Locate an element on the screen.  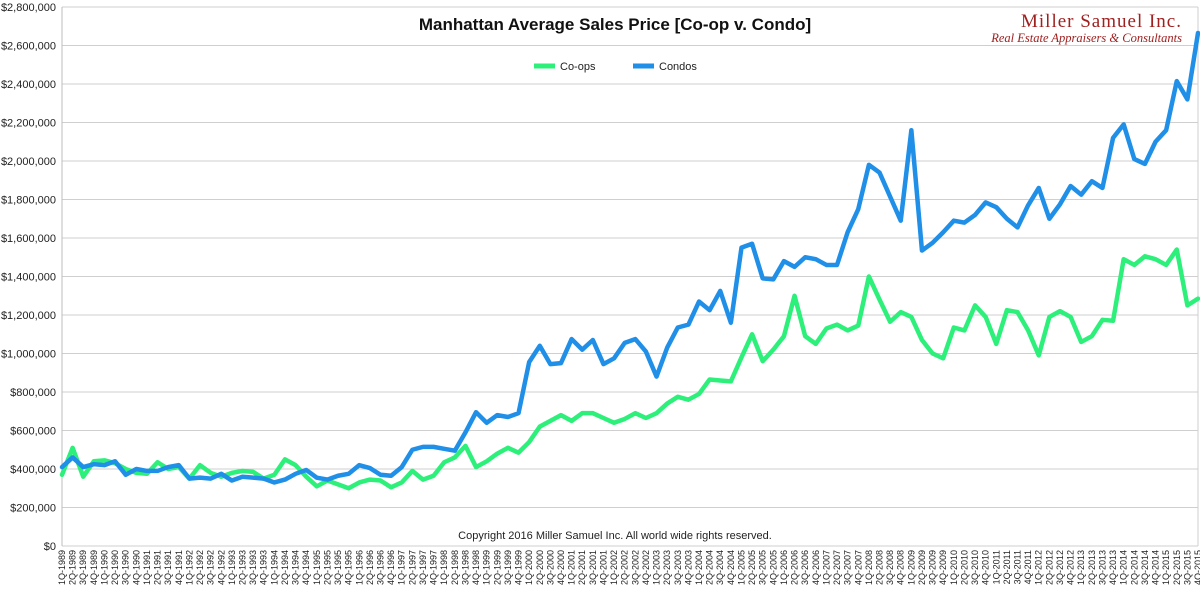
x-tick-label: 4Q-2012 is located at coordinates (1071, 567).